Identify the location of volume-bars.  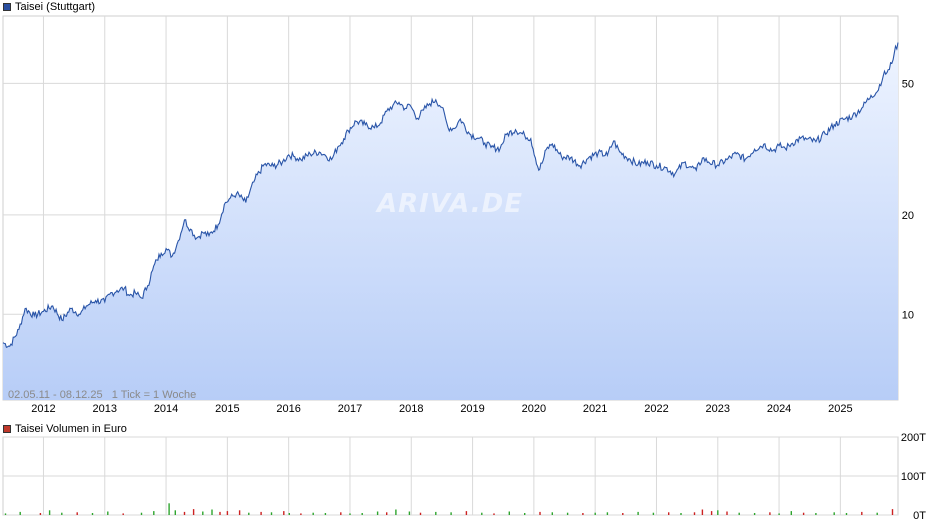
(449, 509).